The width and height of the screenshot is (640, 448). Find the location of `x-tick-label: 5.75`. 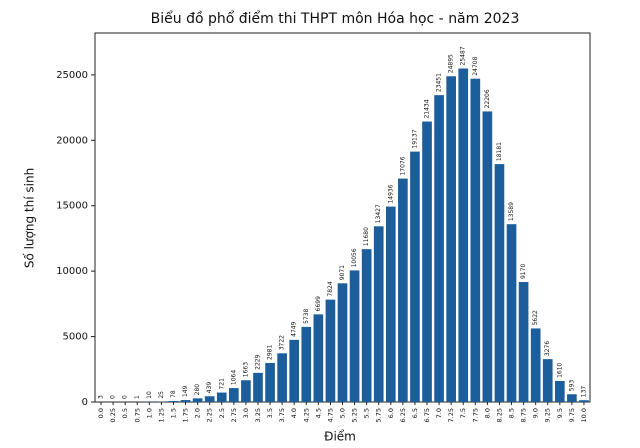

x-tick-label: 5.75 is located at coordinates (379, 415).